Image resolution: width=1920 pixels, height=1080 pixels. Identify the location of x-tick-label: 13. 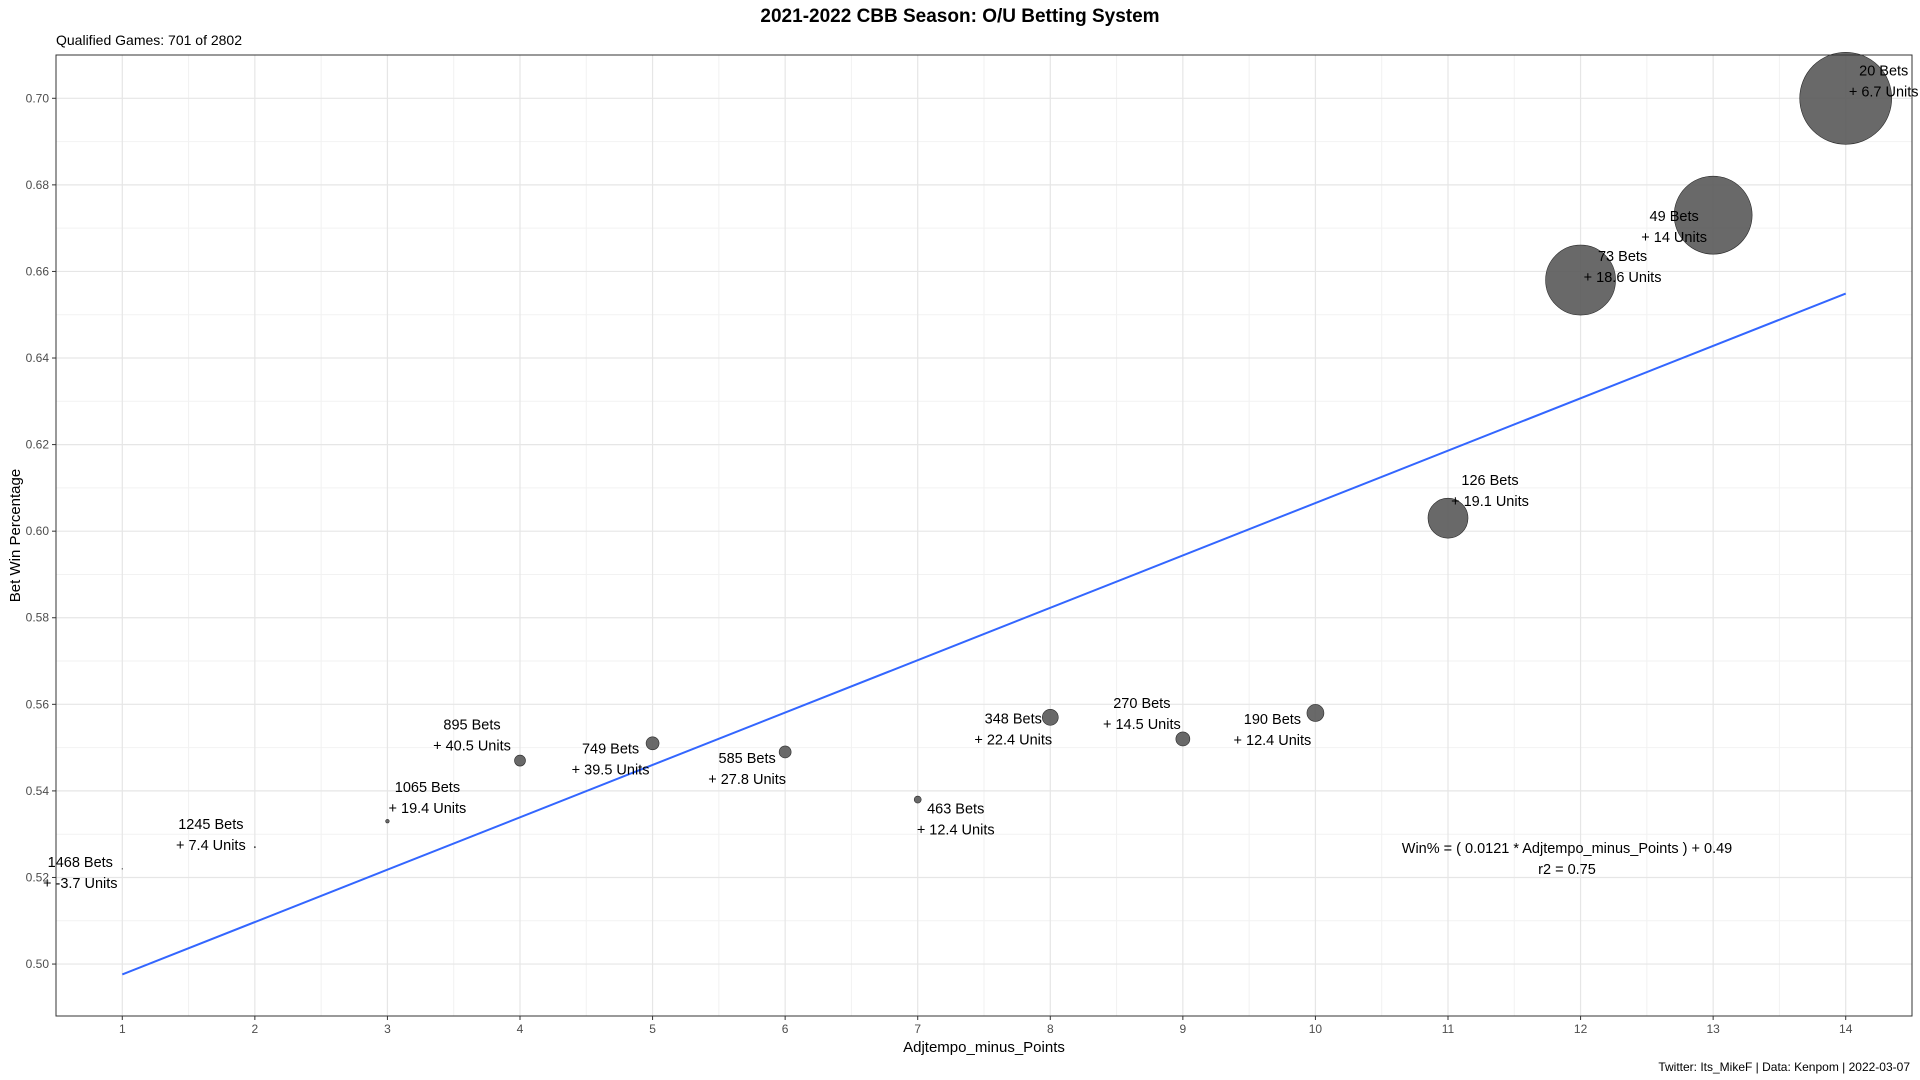
(1713, 1029).